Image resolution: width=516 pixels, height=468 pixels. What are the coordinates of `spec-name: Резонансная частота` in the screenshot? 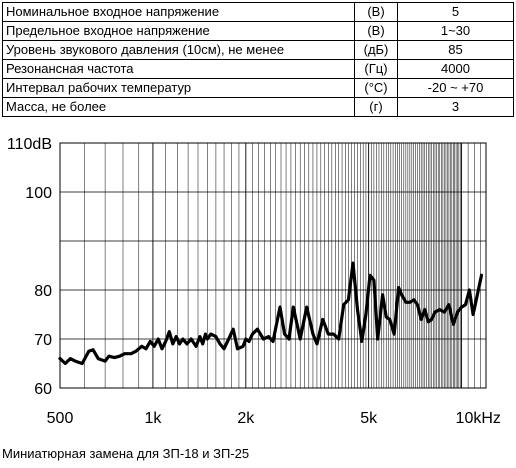 It's located at (178, 69).